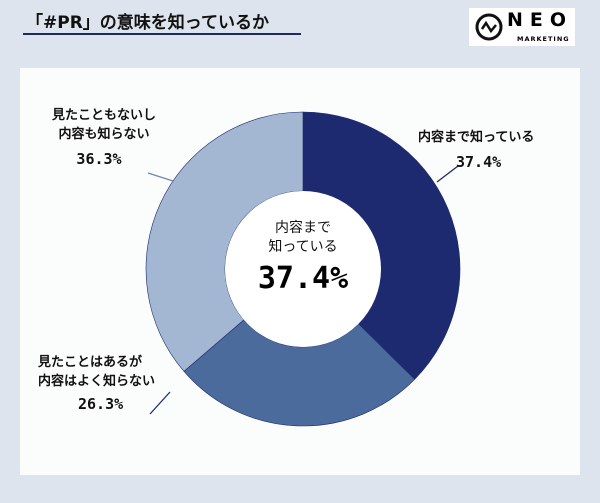  What do you see at coordinates (540, 20) in the screenshot?
I see `logo-text: NEO` at bounding box center [540, 20].